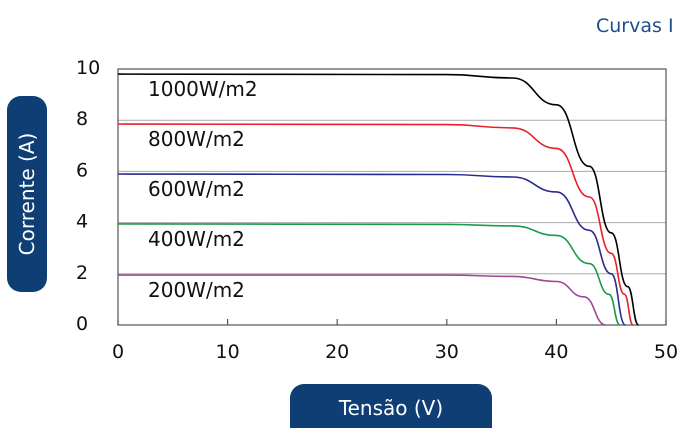  I want to click on y-tick-label: 0, so click(82, 324).